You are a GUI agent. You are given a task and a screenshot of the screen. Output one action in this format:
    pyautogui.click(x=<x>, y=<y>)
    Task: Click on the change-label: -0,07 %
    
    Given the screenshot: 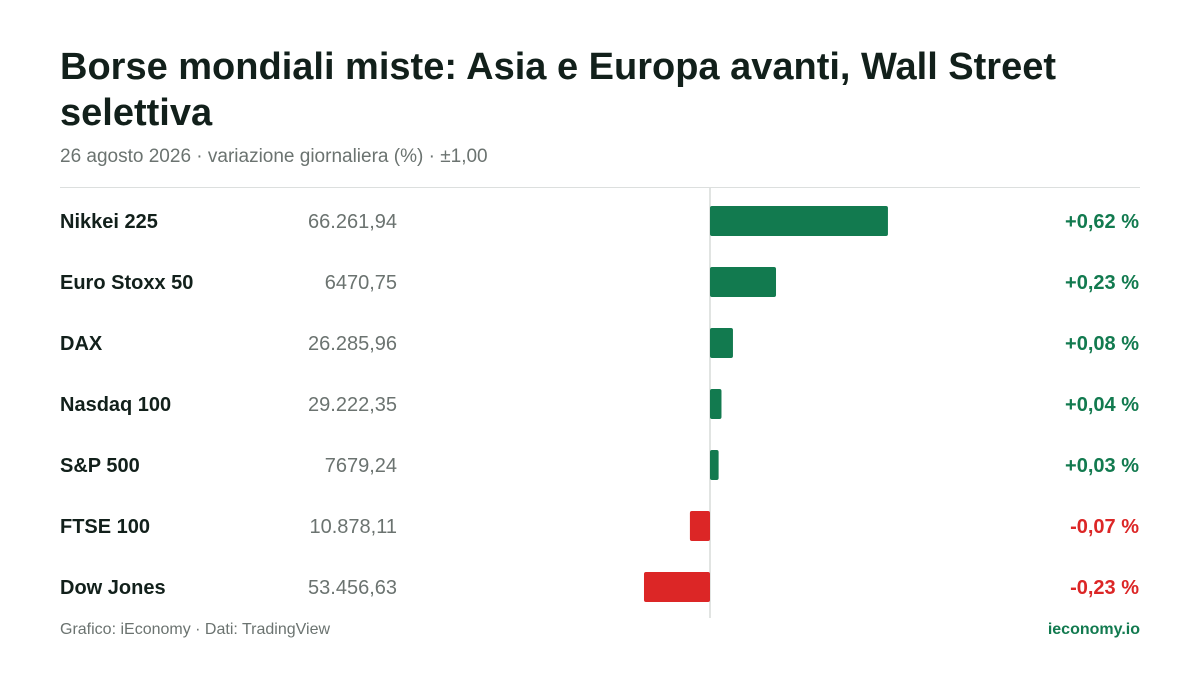 What is the action you would take?
    pyautogui.click(x=1104, y=527)
    